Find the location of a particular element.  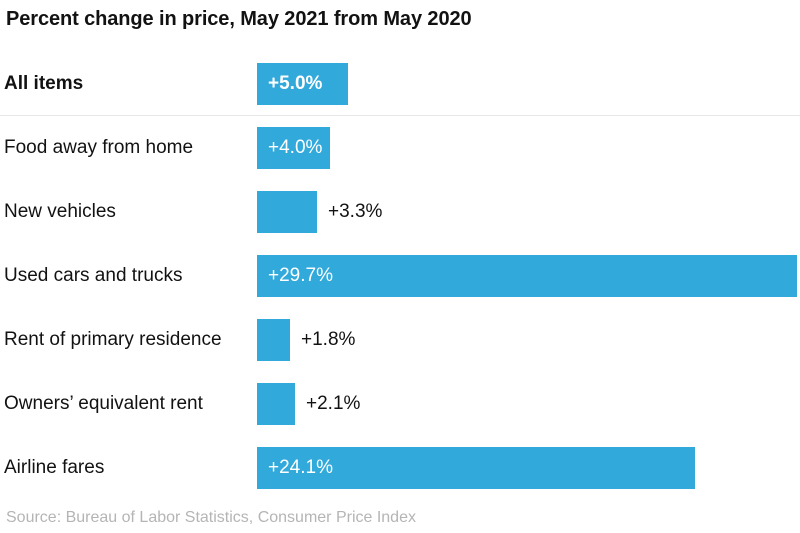

bar: +4.0% is located at coordinates (293, 148).